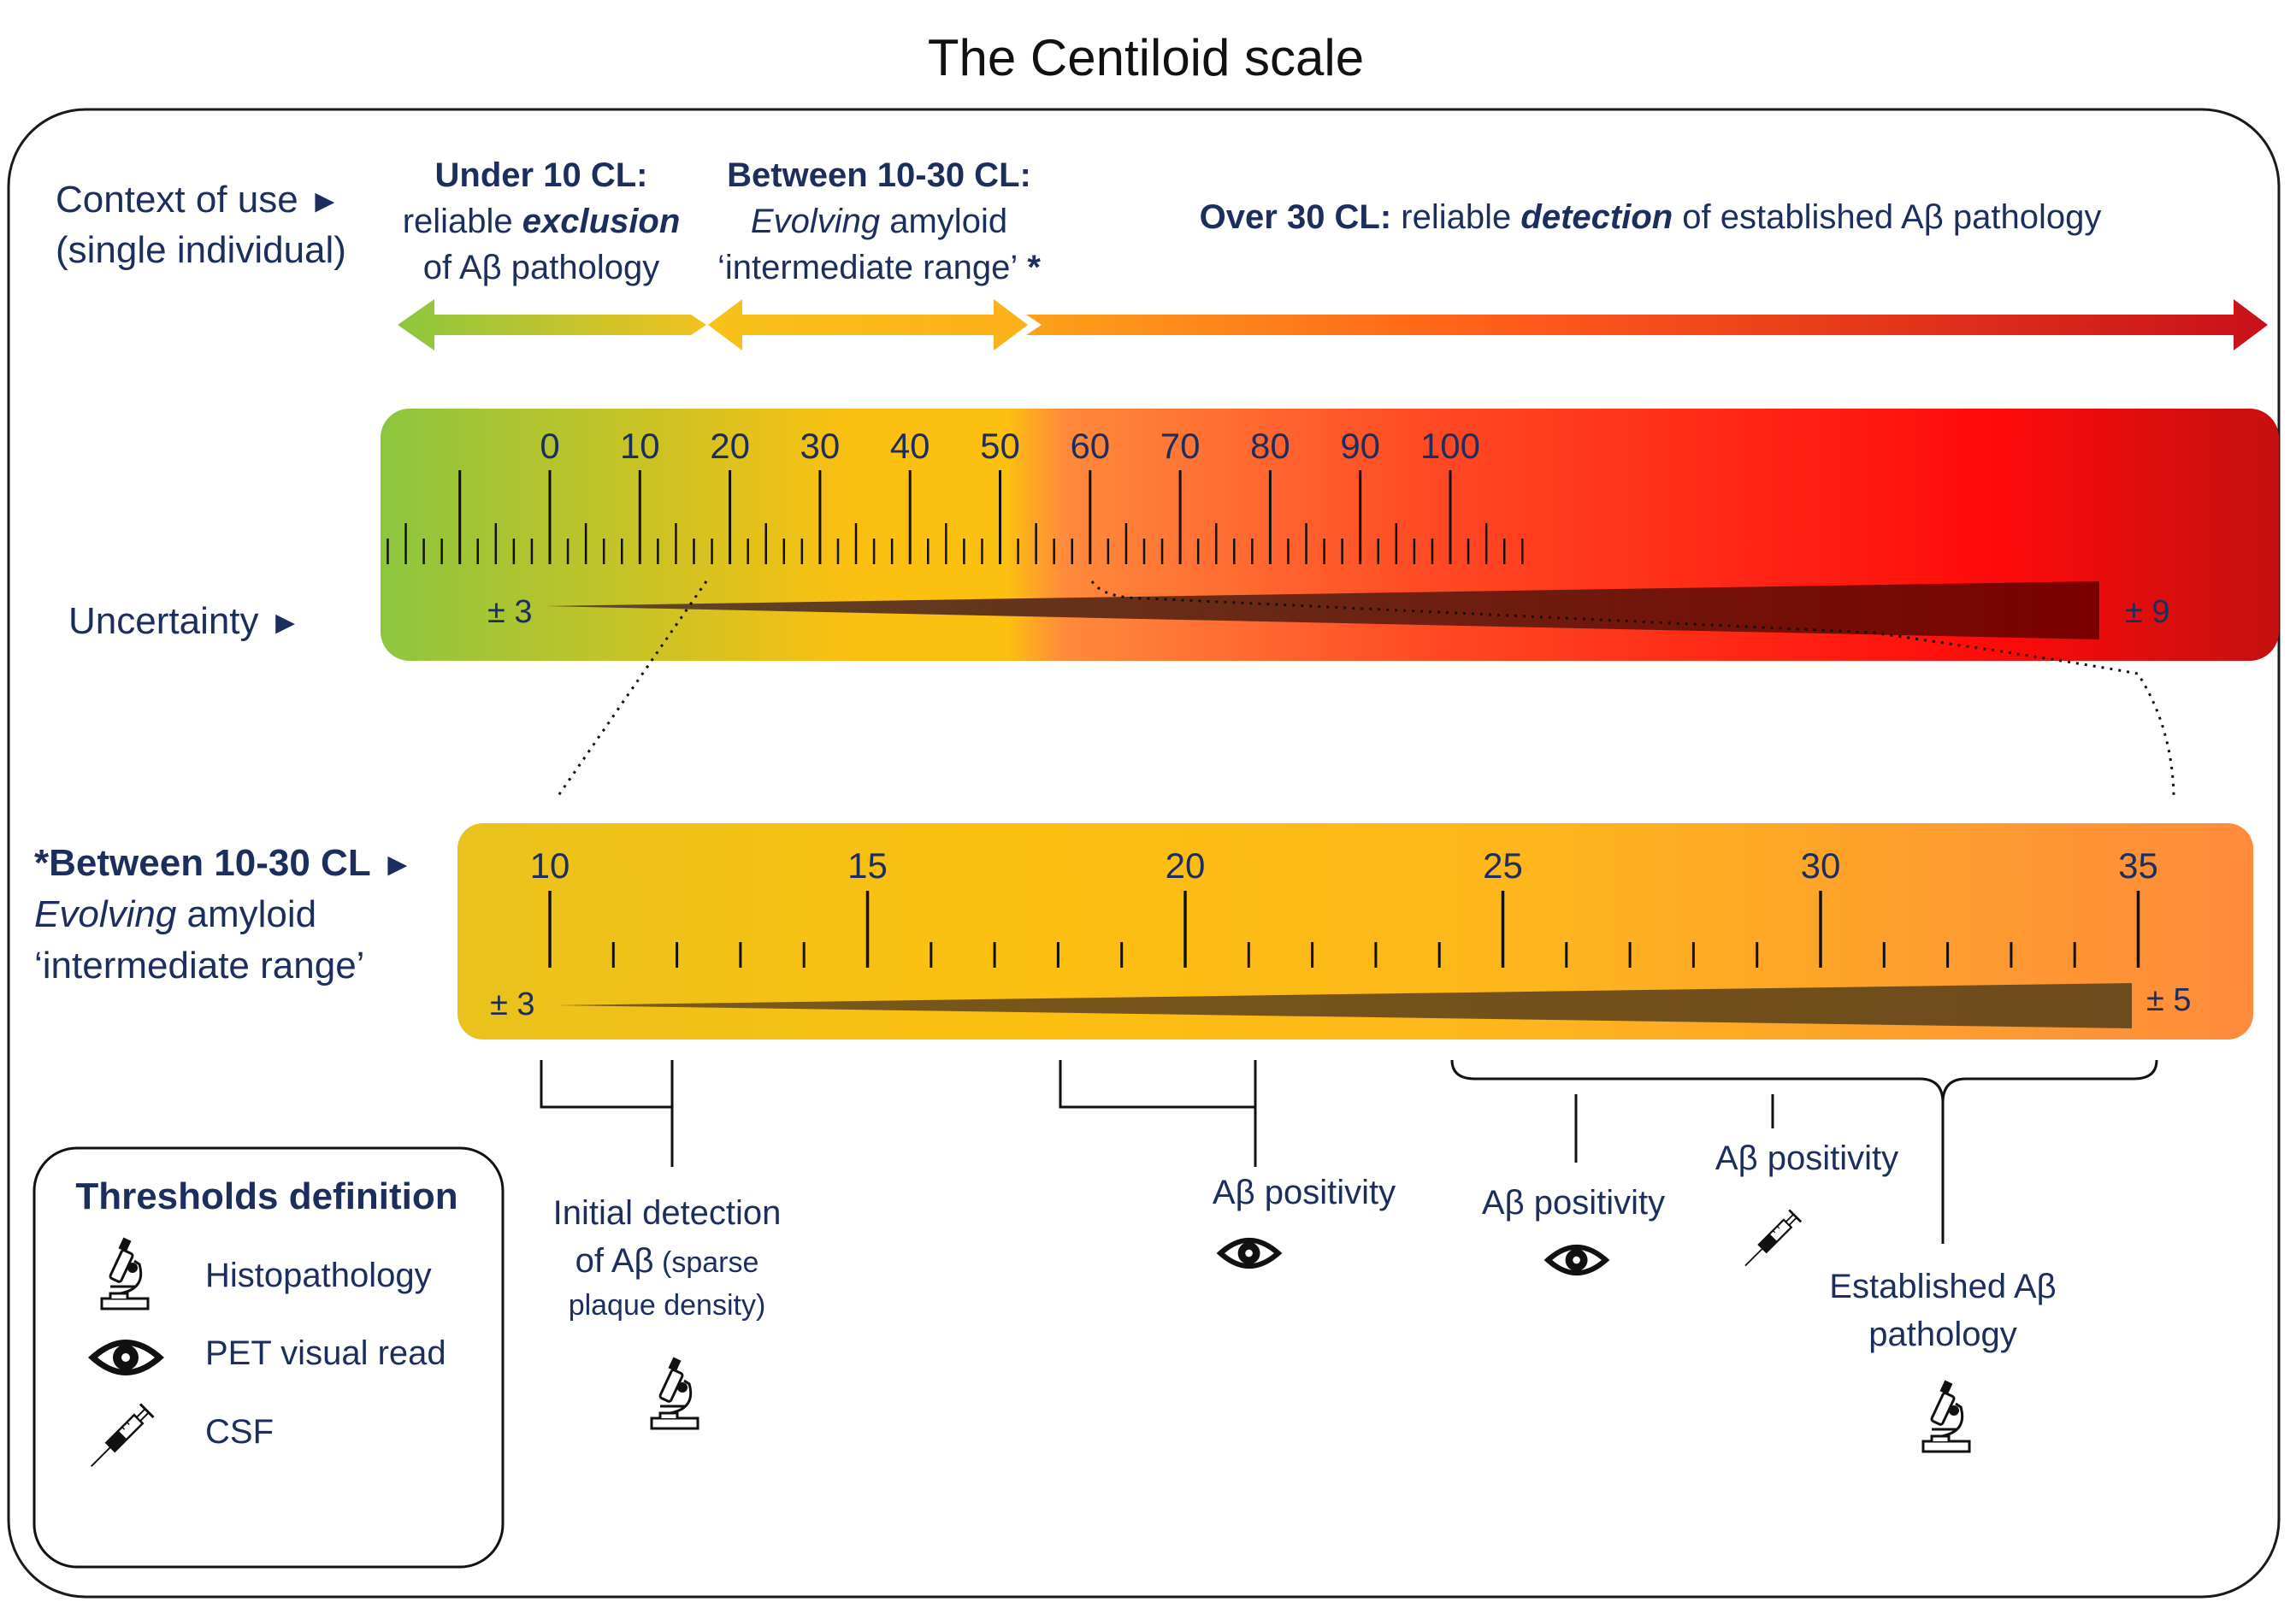  What do you see at coordinates (2138, 865) in the screenshot?
I see `zoom-scale-label: 35` at bounding box center [2138, 865].